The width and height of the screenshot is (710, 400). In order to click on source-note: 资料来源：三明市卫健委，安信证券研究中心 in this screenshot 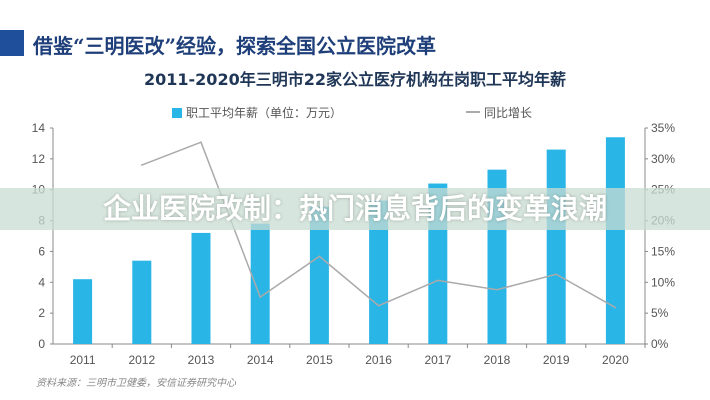, I will do `click(136, 383)`.